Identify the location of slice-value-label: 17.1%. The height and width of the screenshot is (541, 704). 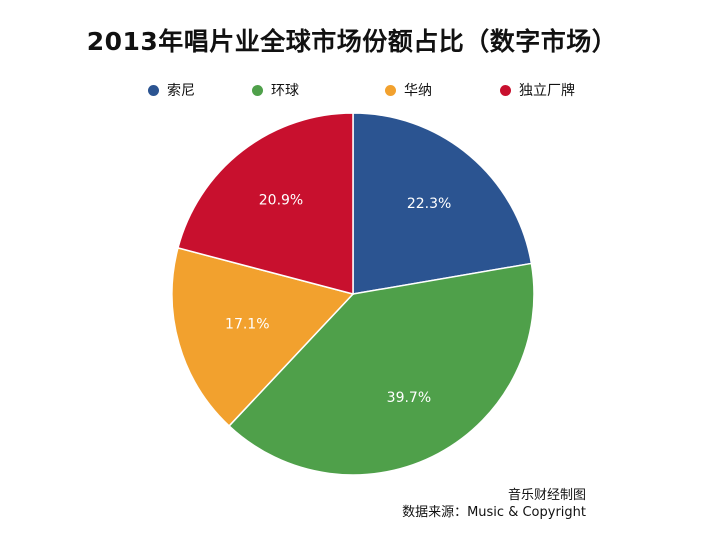
(247, 324).